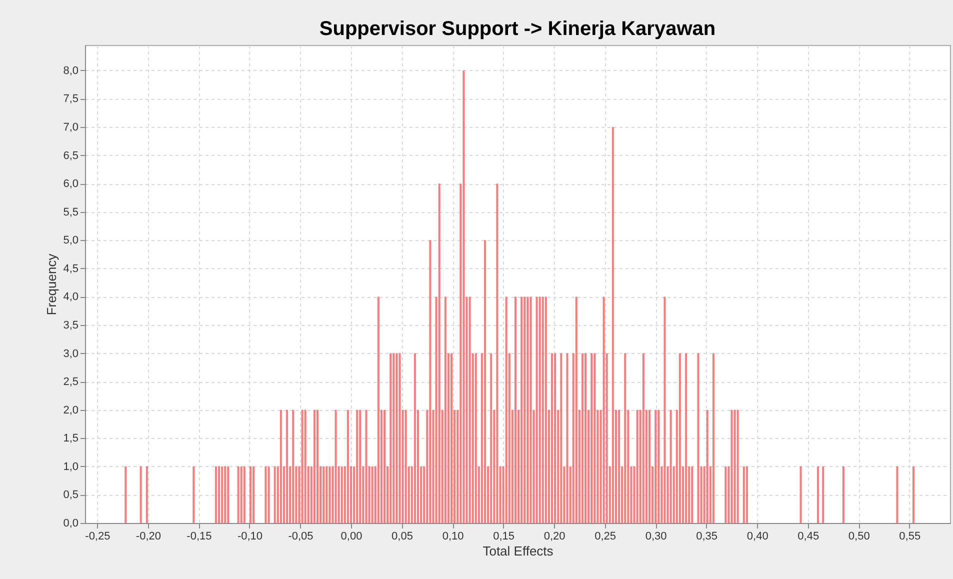 The width and height of the screenshot is (953, 579). I want to click on y-tick-label: 5,5, so click(70, 212).